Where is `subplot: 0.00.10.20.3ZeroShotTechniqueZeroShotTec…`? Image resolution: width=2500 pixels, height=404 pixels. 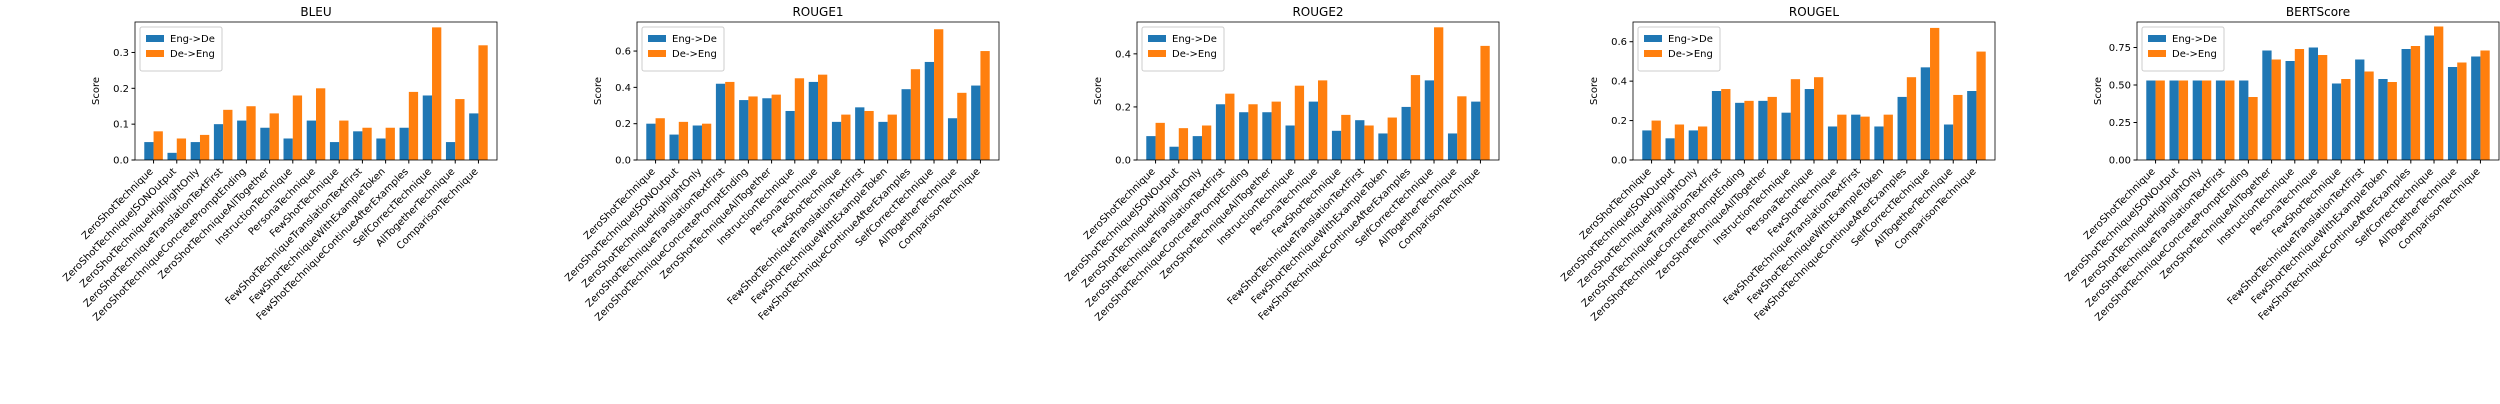
subplot: 0.00.10.20.3ZeroShotTechniqueZeroShotTec… is located at coordinates (279, 164).